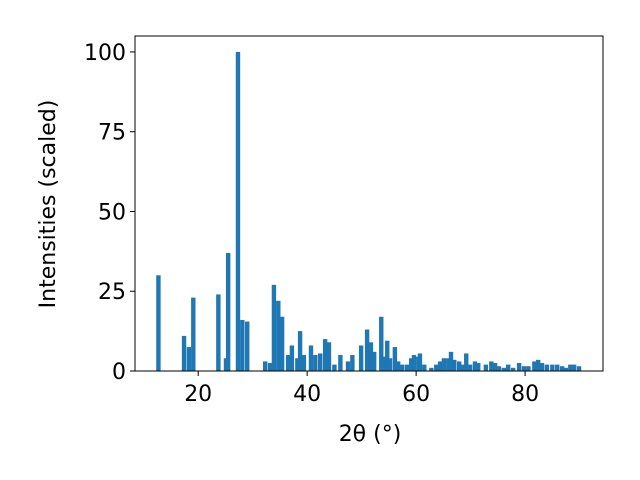 This screenshot has height=480, width=640. Describe the element at coordinates (105, 53) in the screenshot. I see `y-tick-label: 100` at that location.